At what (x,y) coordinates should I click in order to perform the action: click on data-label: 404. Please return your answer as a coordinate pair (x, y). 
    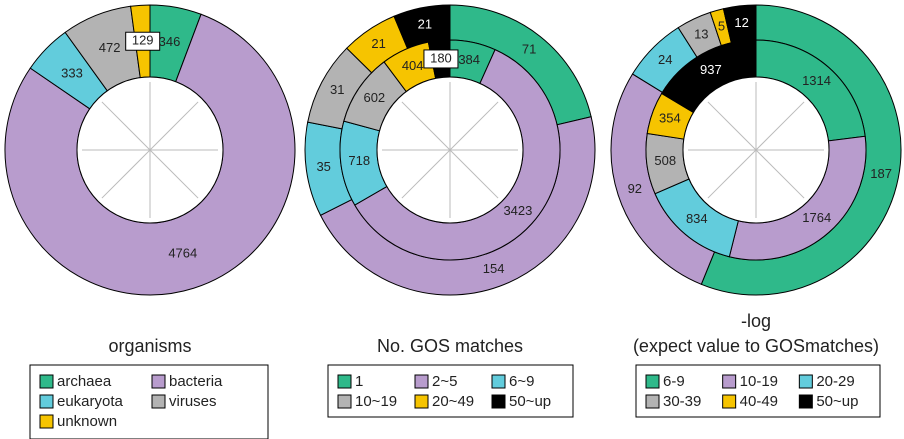
    Looking at the image, I should click on (413, 65).